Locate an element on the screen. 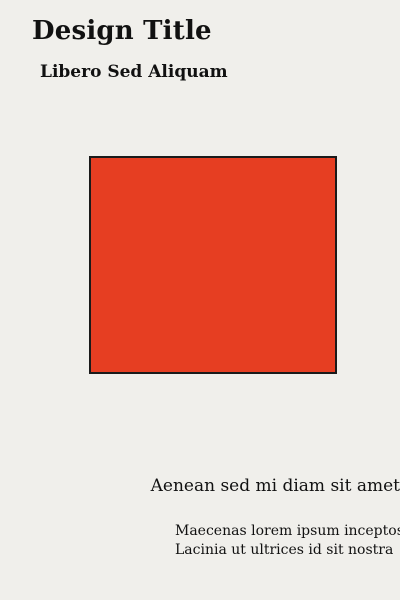 This screenshot has width=400, height=600. body-text-line-1: Maecenas lorem ipsum inceptos is located at coordinates (287, 531).